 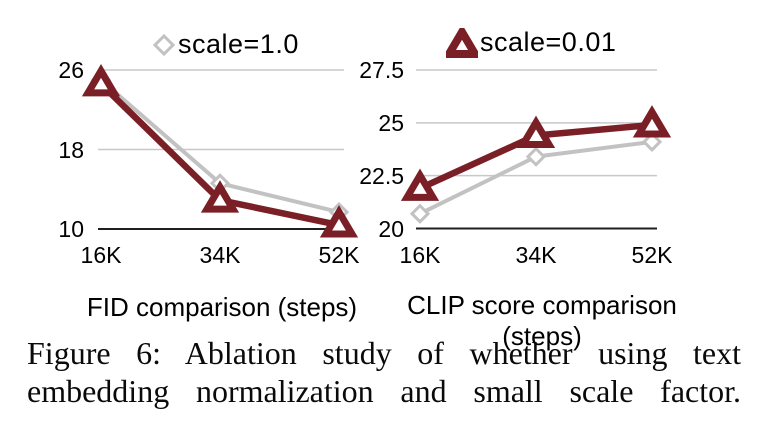 What do you see at coordinates (652, 255) in the screenshot?
I see `clip-x-tick-label: 52K` at bounding box center [652, 255].